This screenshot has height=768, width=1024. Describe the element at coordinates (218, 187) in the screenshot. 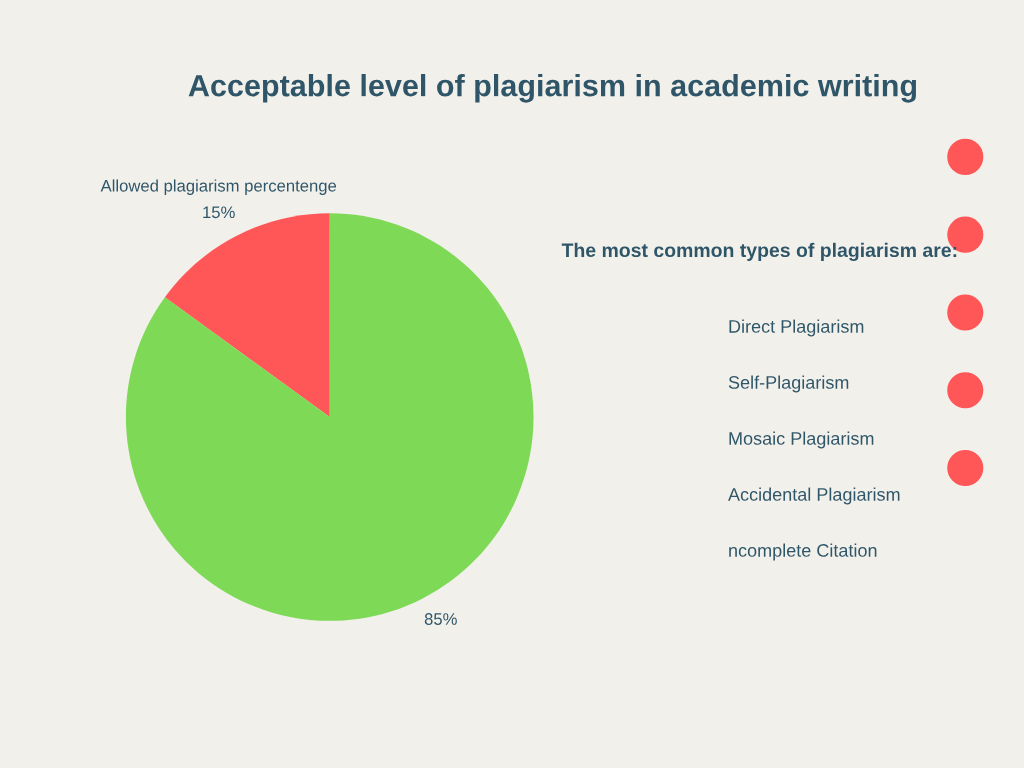

I see `slice-label: Allowed plagiarism percentenge` at that location.